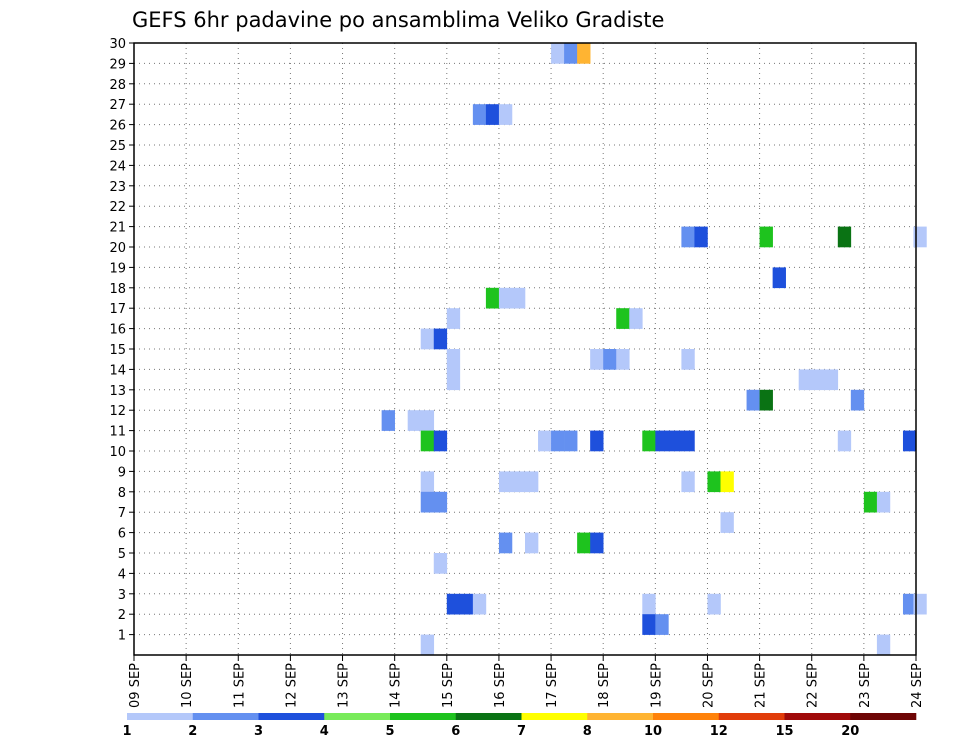  What do you see at coordinates (117, 187) in the screenshot?
I see `y-tick-label: 23` at bounding box center [117, 187].